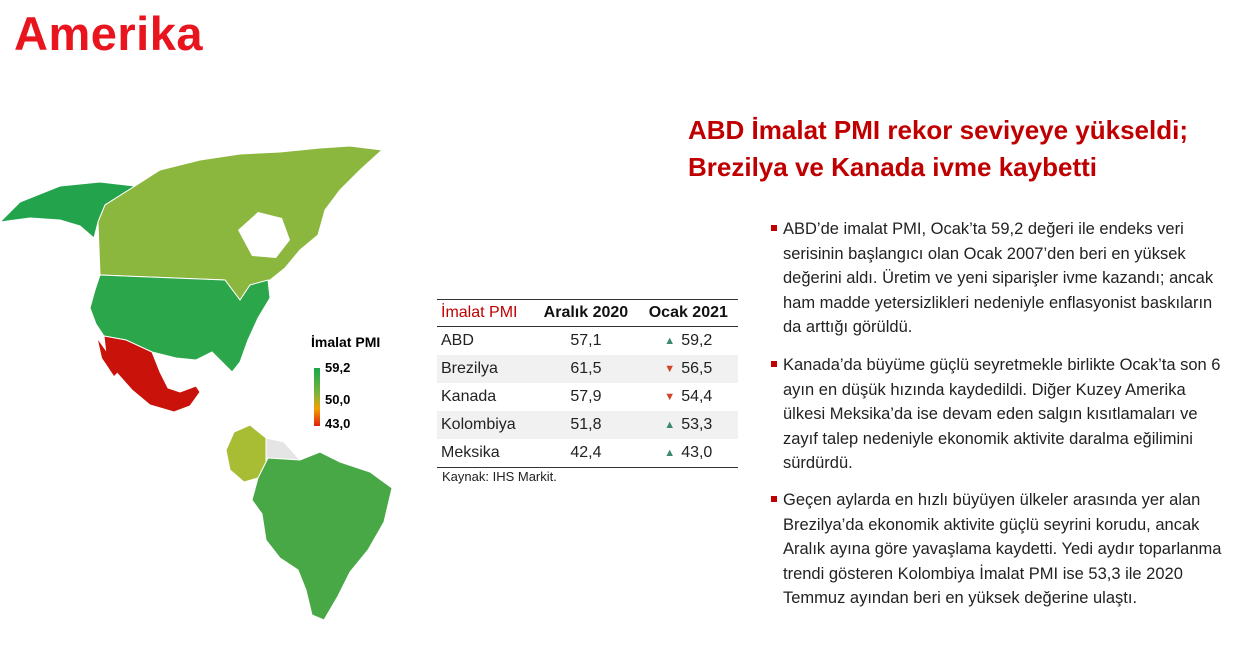  What do you see at coordinates (697, 340) in the screenshot?
I see `row-jan-value: 59,2` at bounding box center [697, 340].